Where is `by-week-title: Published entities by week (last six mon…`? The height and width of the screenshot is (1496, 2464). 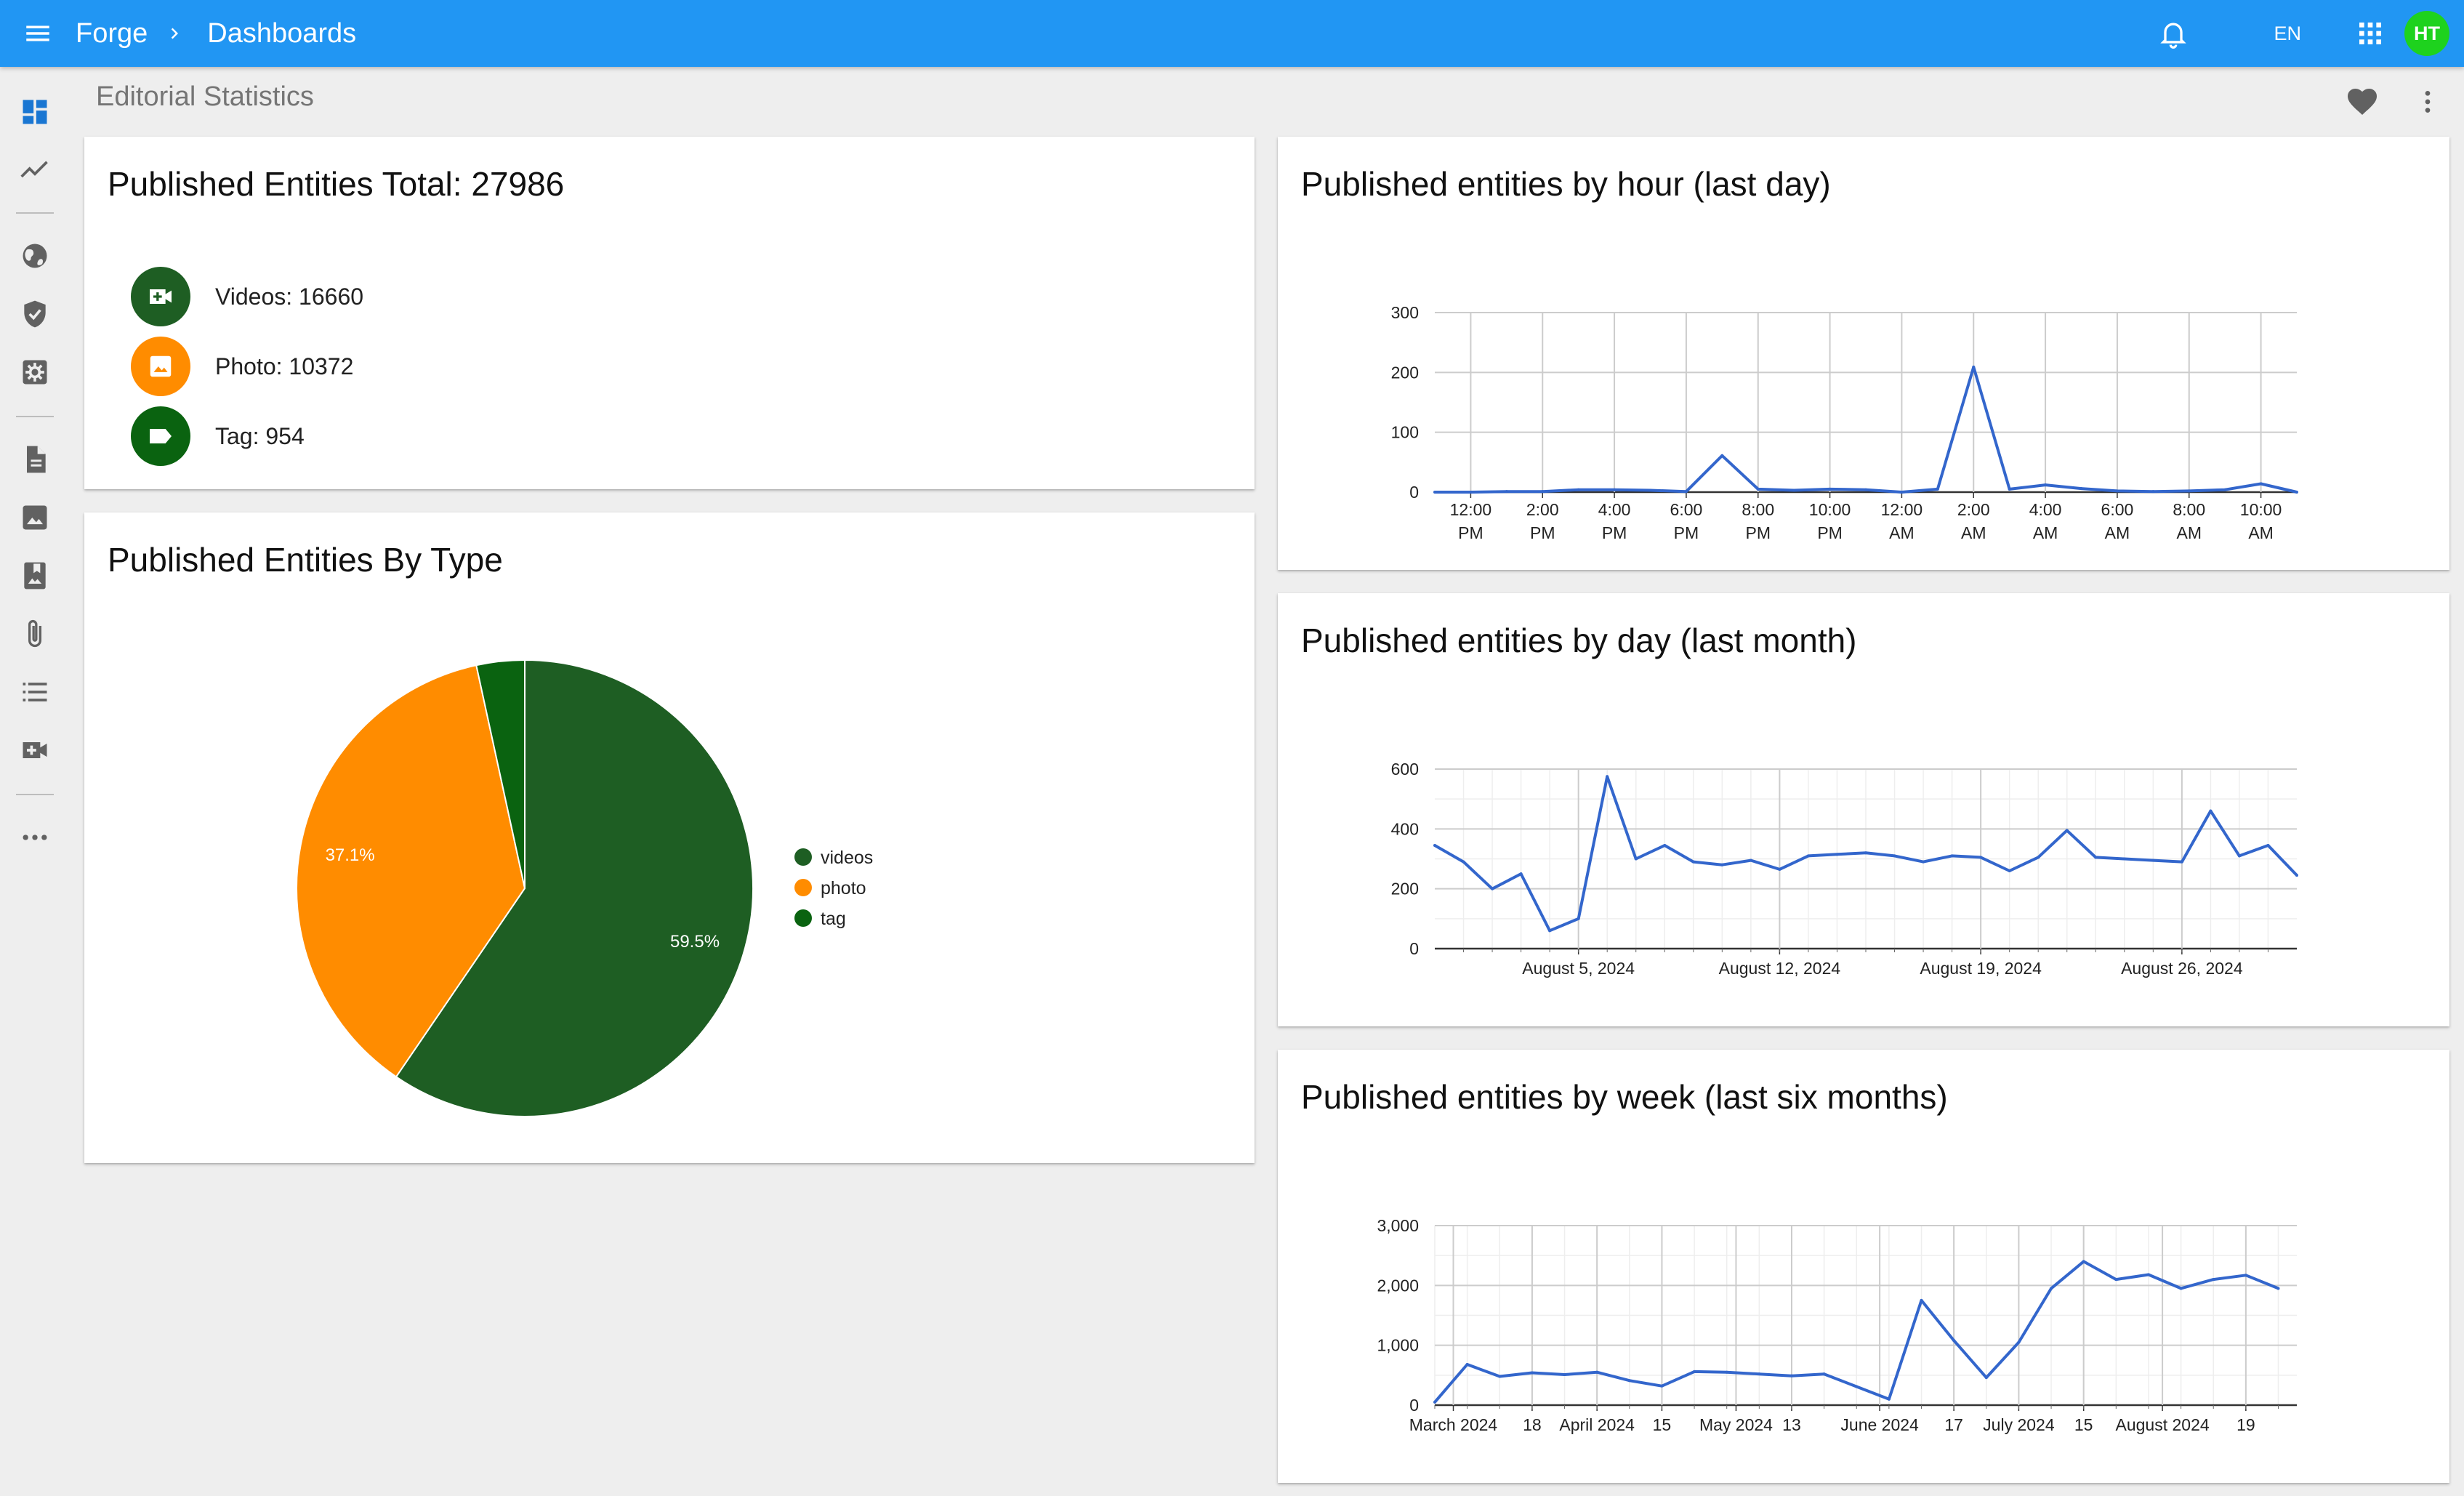 by-week-title: Published entities by week (last six mon… is located at coordinates (1624, 1097).